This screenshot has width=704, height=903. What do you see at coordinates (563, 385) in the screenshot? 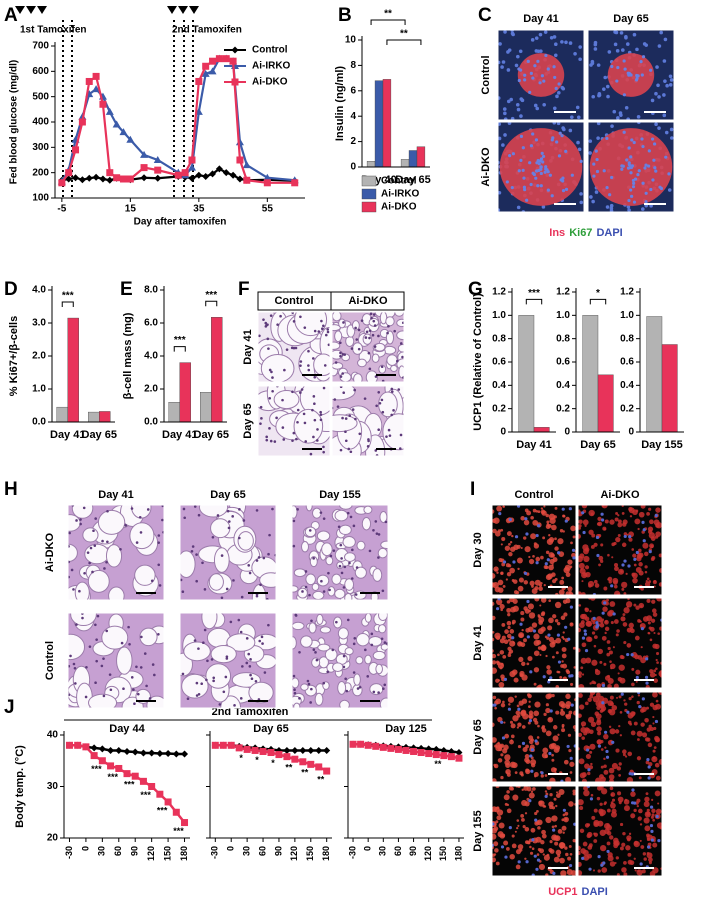
I see `y-tick-label: 0.4` at bounding box center [563, 385].